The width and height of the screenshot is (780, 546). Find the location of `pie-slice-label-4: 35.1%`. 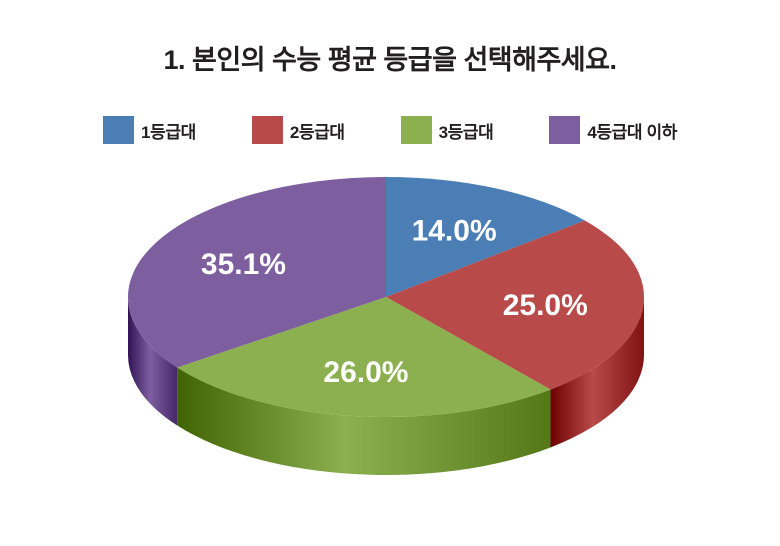

pie-slice-label-4: 35.1% is located at coordinates (243, 264).